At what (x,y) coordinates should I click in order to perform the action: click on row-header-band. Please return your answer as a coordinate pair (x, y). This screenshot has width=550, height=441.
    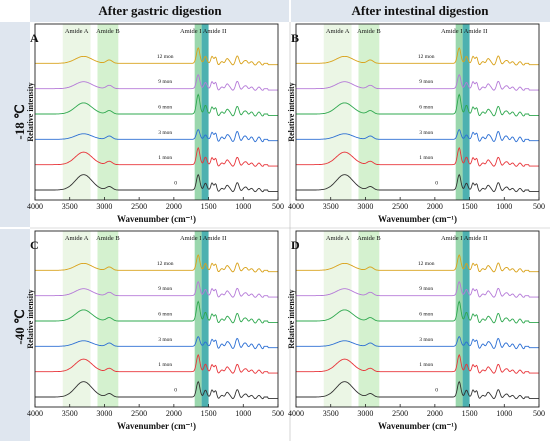
    Looking at the image, I should click on (15, 231).